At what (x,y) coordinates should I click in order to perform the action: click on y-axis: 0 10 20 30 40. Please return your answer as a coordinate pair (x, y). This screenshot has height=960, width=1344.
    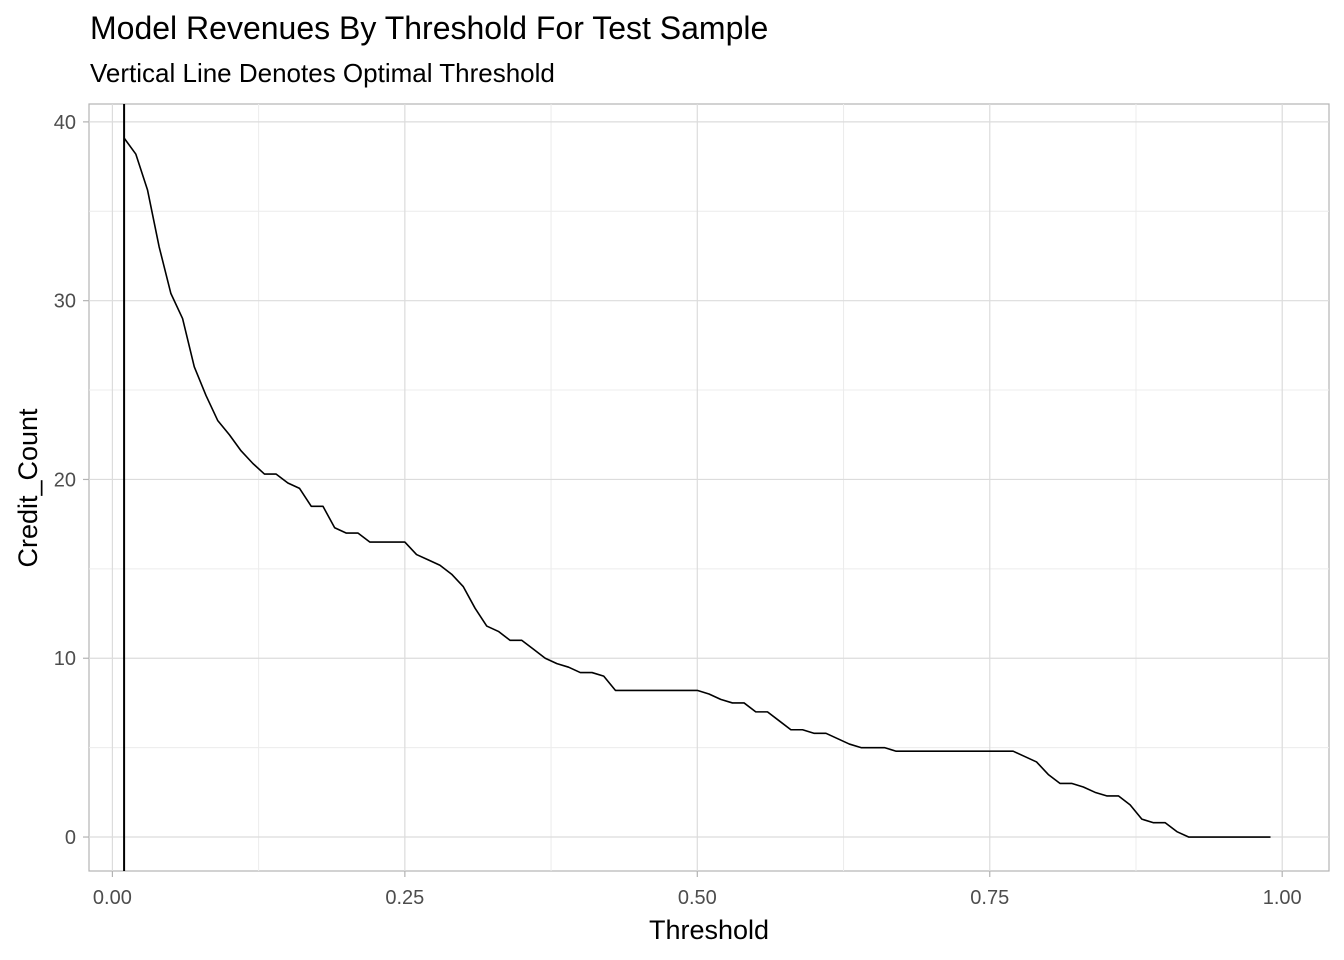
    Looking at the image, I should click on (71, 480).